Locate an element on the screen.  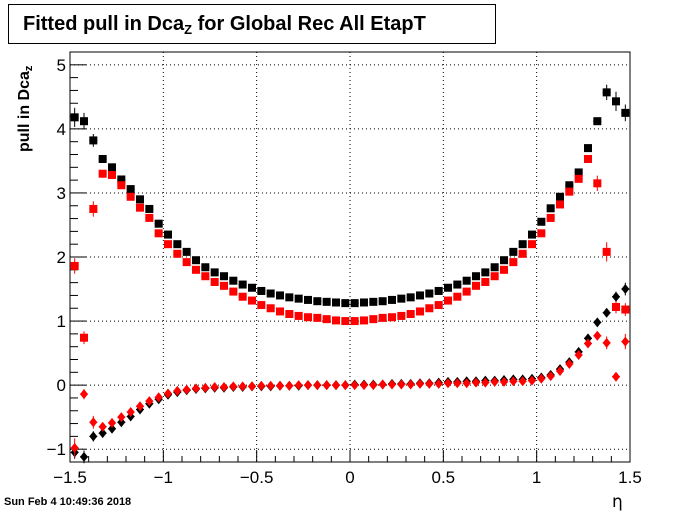
x-tick-label: −0.5 is located at coordinates (257, 477).